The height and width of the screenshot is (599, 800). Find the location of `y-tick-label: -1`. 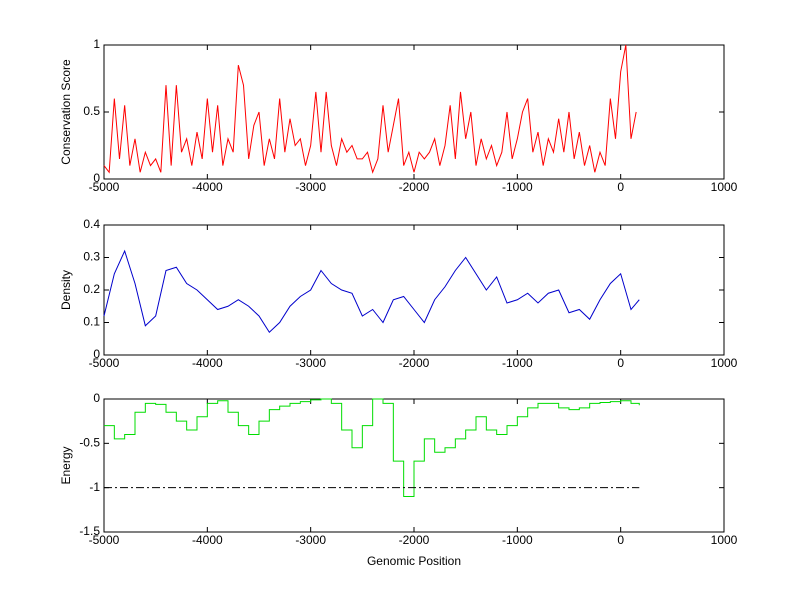

y-tick-label: -1 is located at coordinates (94, 487).